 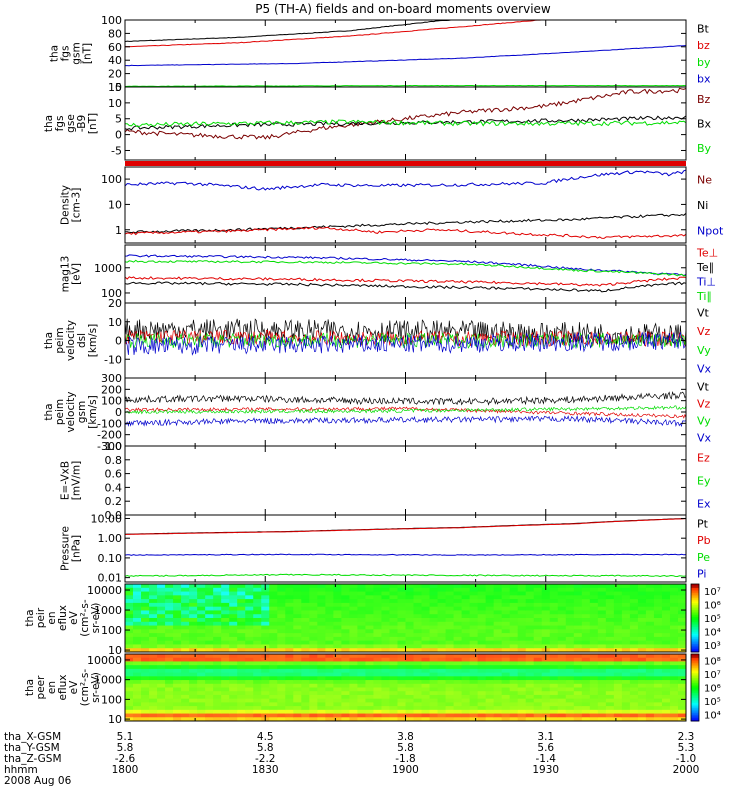 I want to click on x-axis-row-label: tha_X-GSM, so click(x=32, y=737).